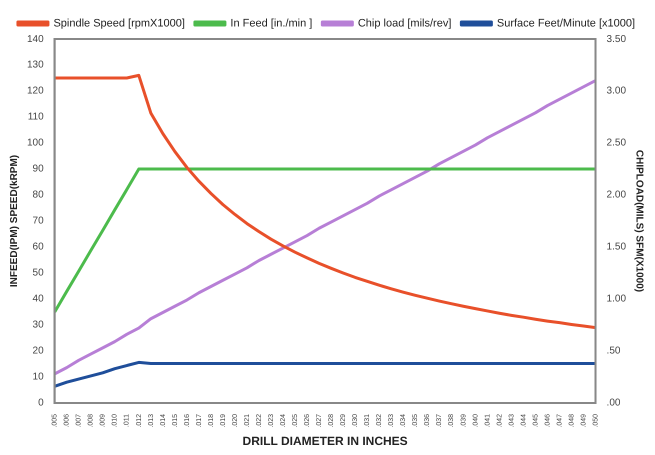  What do you see at coordinates (616, 195) in the screenshot?
I see `y2-tick-label: 2.00` at bounding box center [616, 195].